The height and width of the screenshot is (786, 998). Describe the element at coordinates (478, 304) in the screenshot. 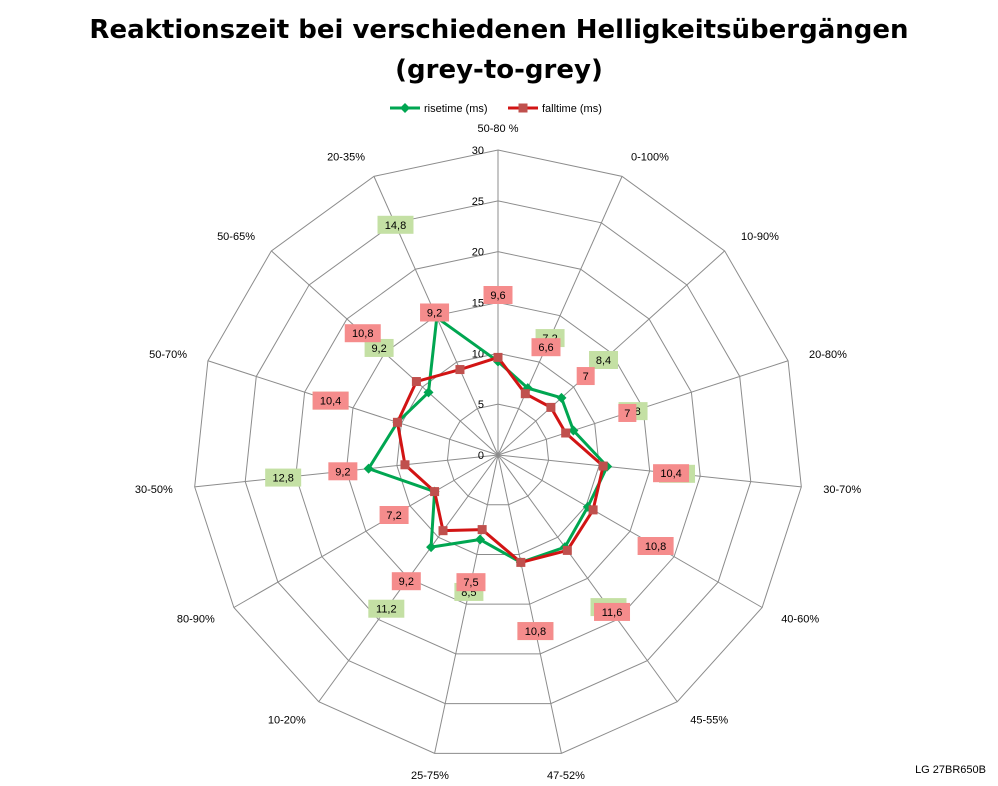

I see `radial-tick-label: 15` at that location.